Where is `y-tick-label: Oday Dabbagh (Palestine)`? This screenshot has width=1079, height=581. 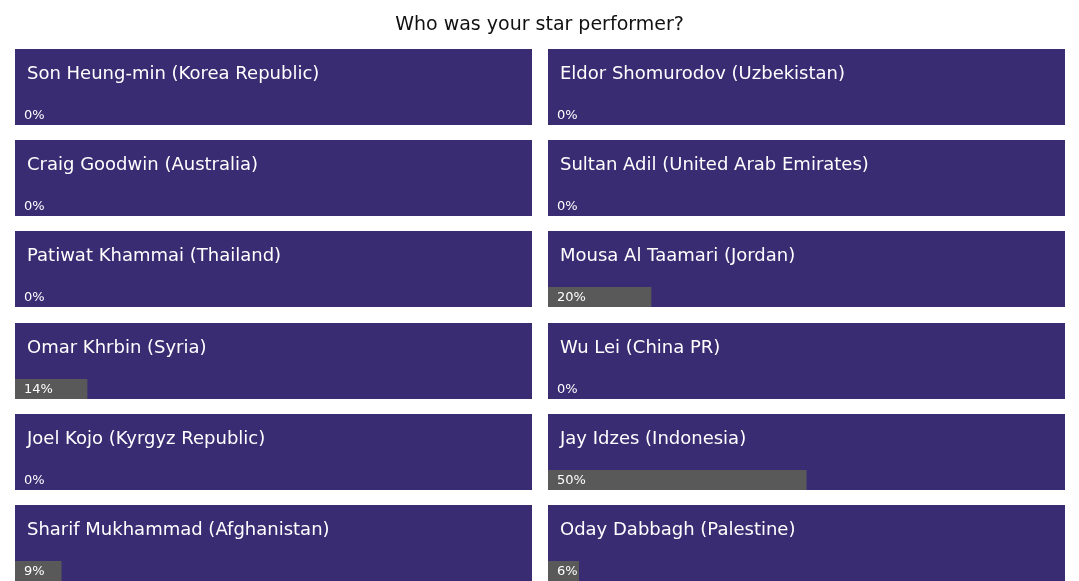 y-tick-label: Oday Dabbagh (Palestine) is located at coordinates (678, 528).